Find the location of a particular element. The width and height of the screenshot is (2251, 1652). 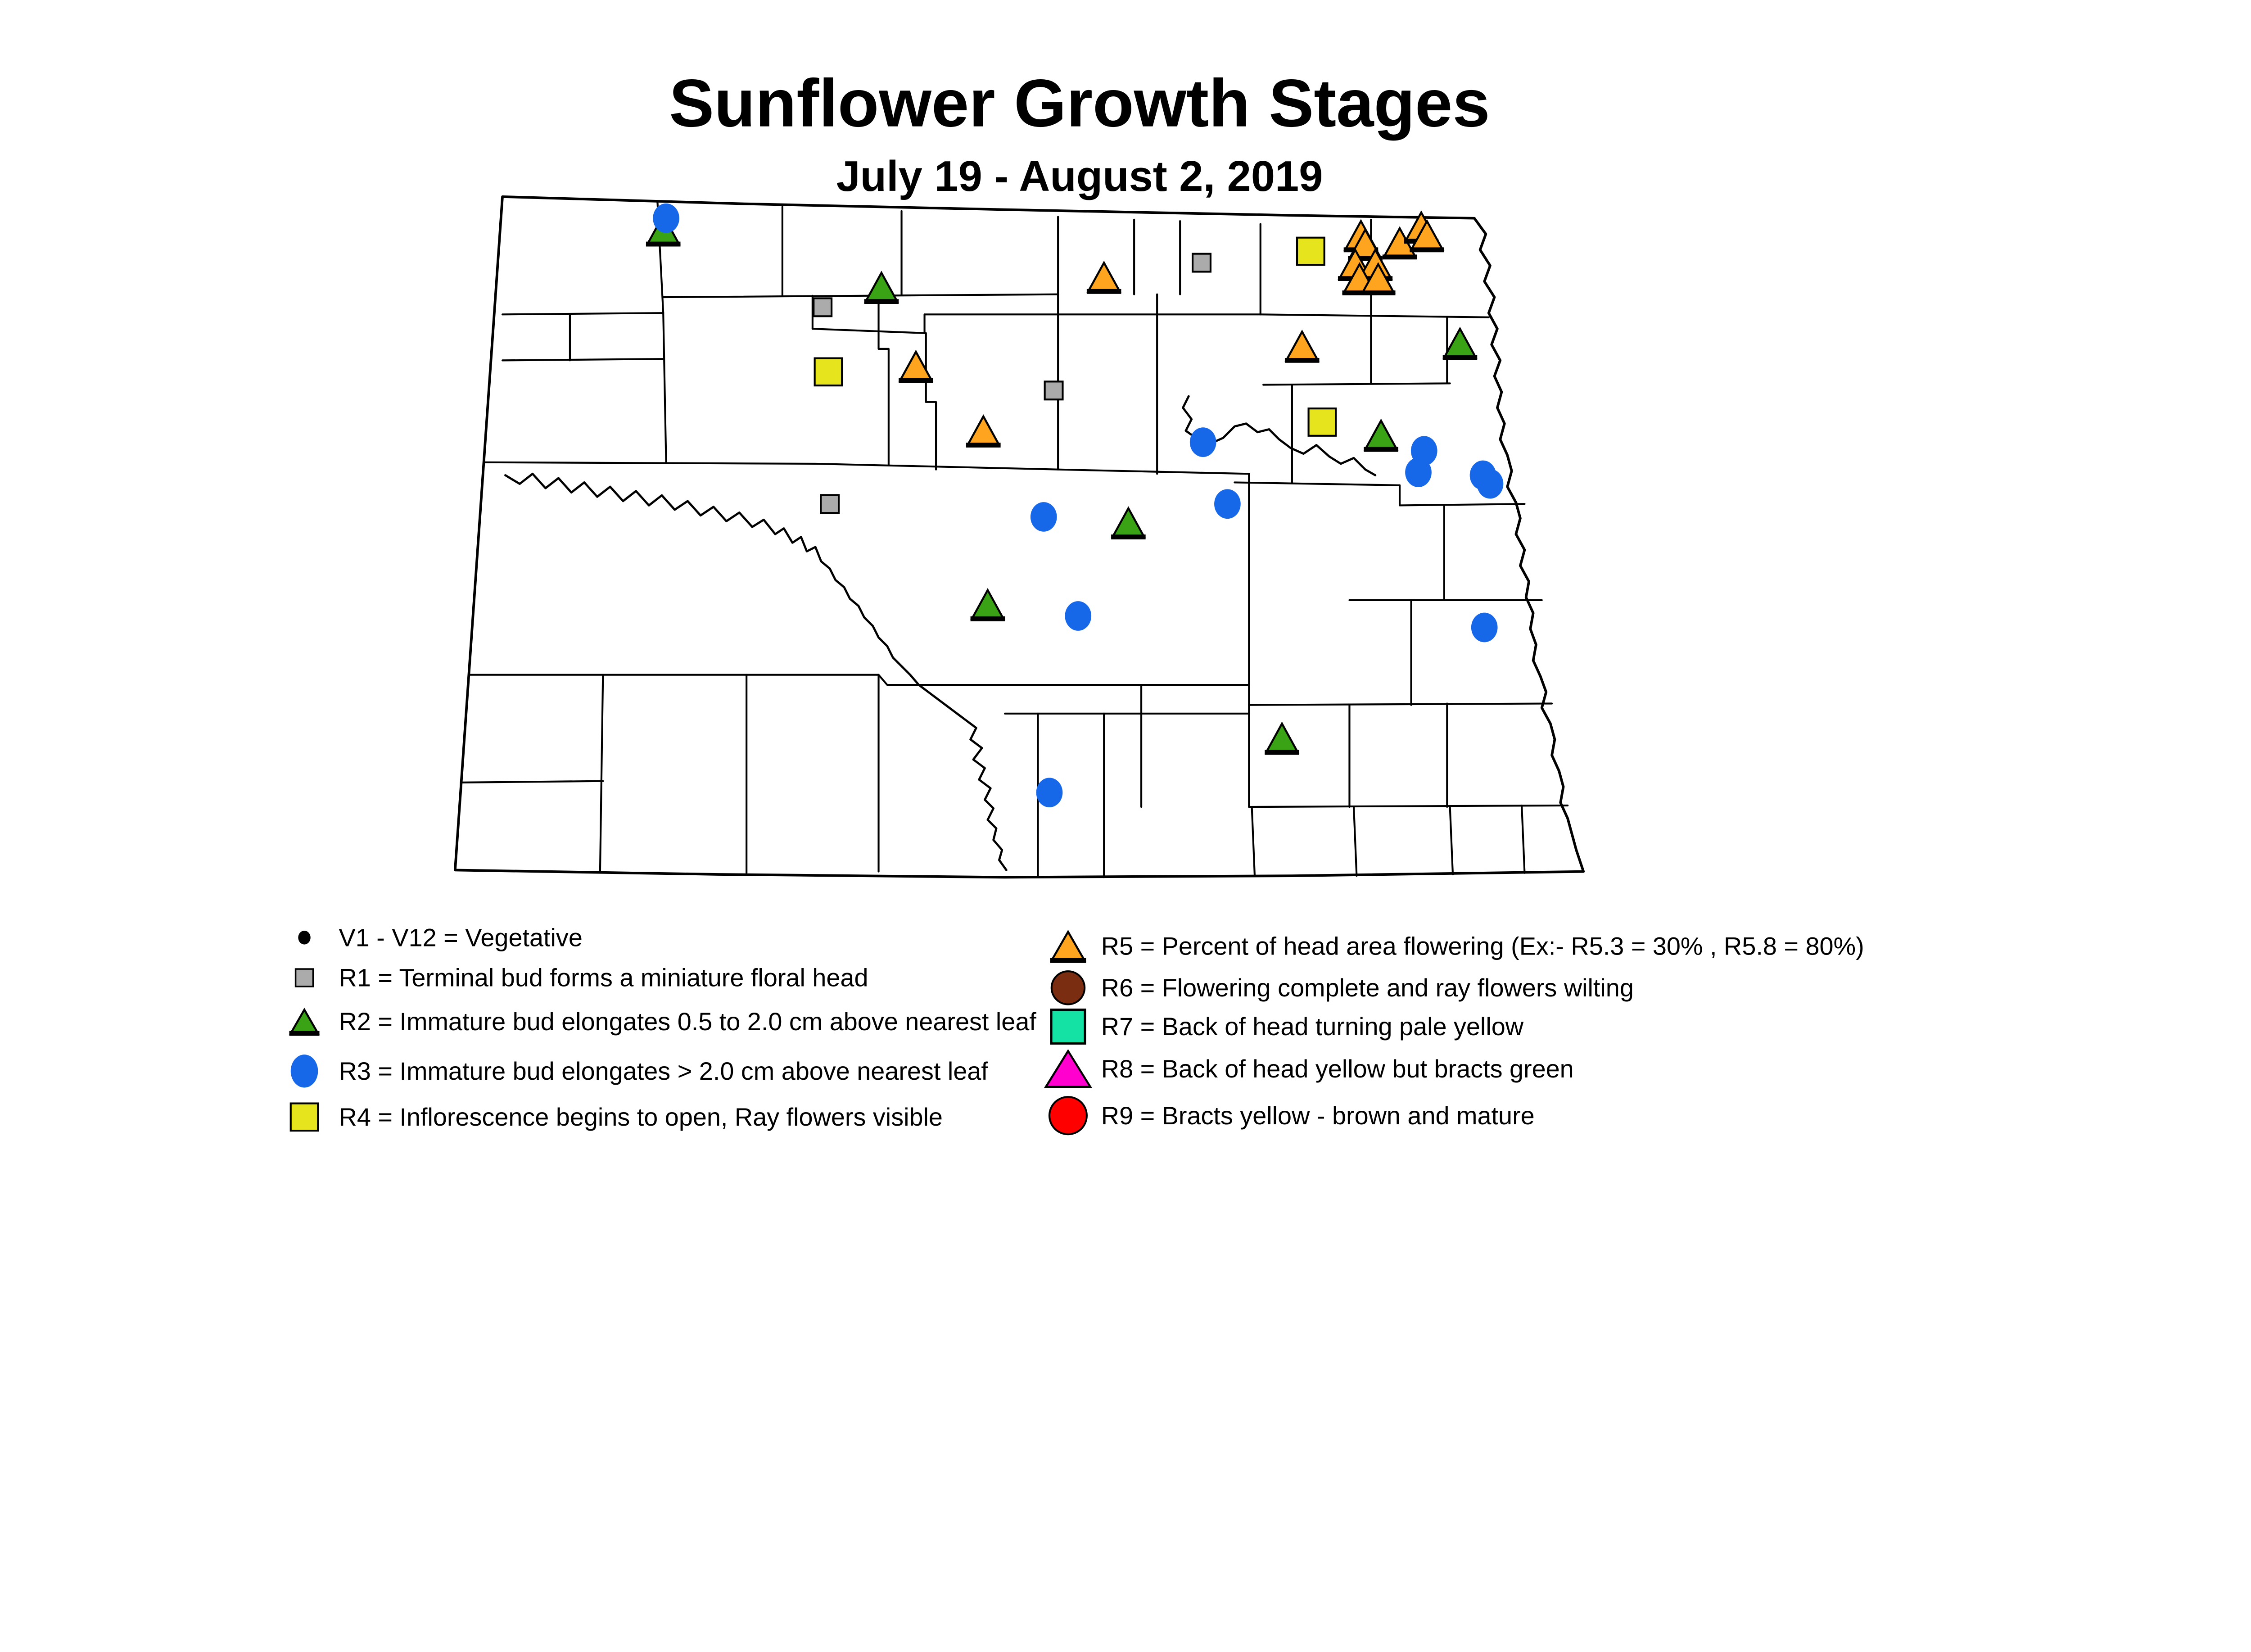

map-markers is located at coordinates (1075, 506).